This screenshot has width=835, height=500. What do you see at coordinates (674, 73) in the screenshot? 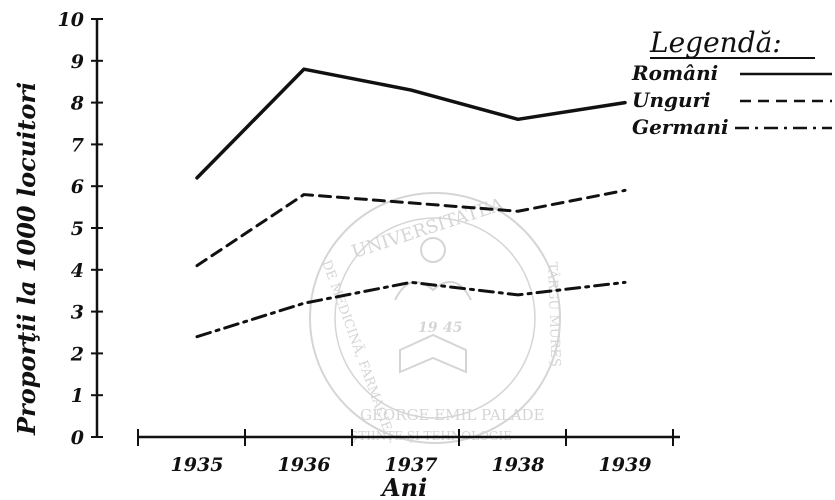
I see `legend-label: Români` at bounding box center [674, 73].